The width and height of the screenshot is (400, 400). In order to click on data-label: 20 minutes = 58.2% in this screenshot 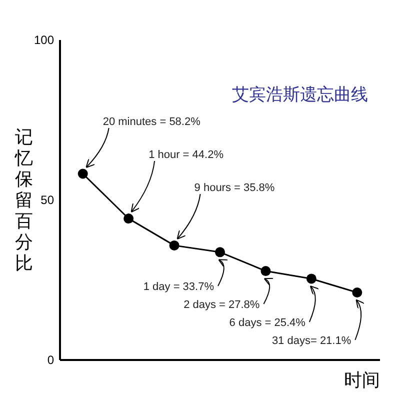, I will do `click(151, 122)`.